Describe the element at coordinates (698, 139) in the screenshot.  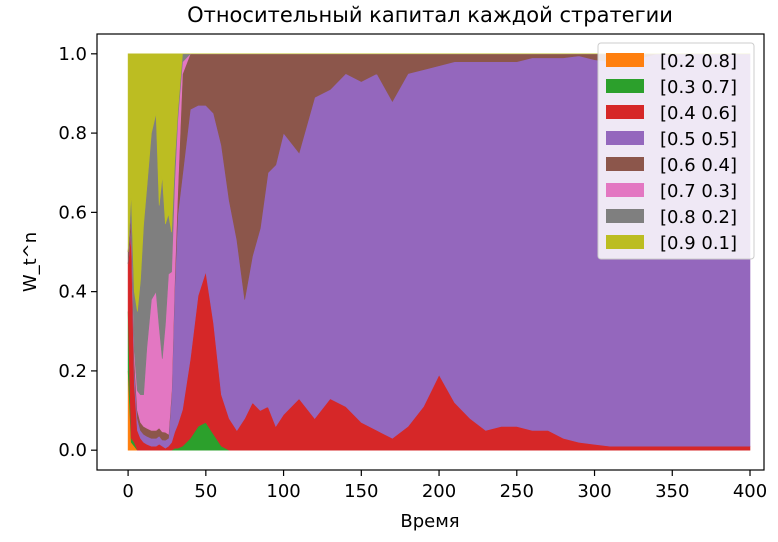
I see `legend-label: [0.5 0.5]` at that location.